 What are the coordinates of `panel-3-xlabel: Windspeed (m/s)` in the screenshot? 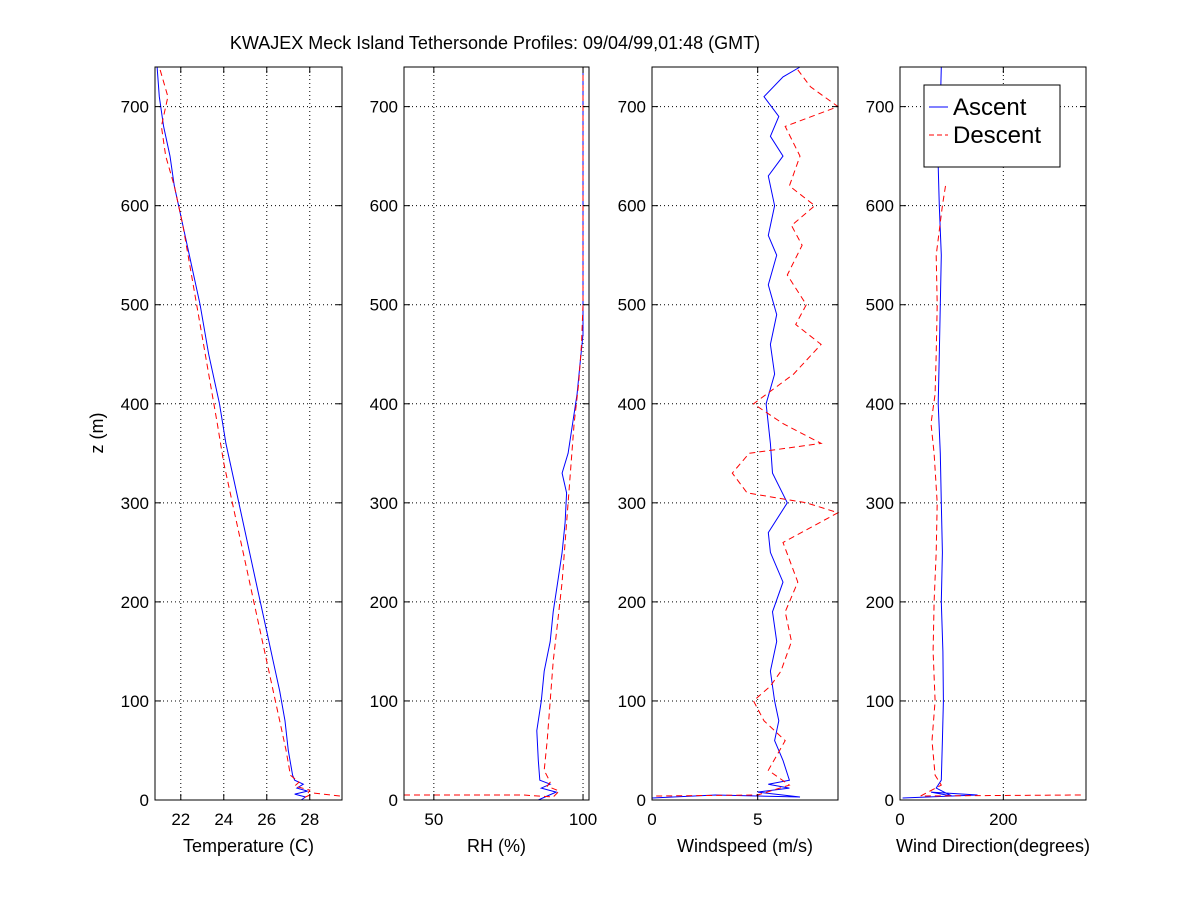 It's located at (745, 846).